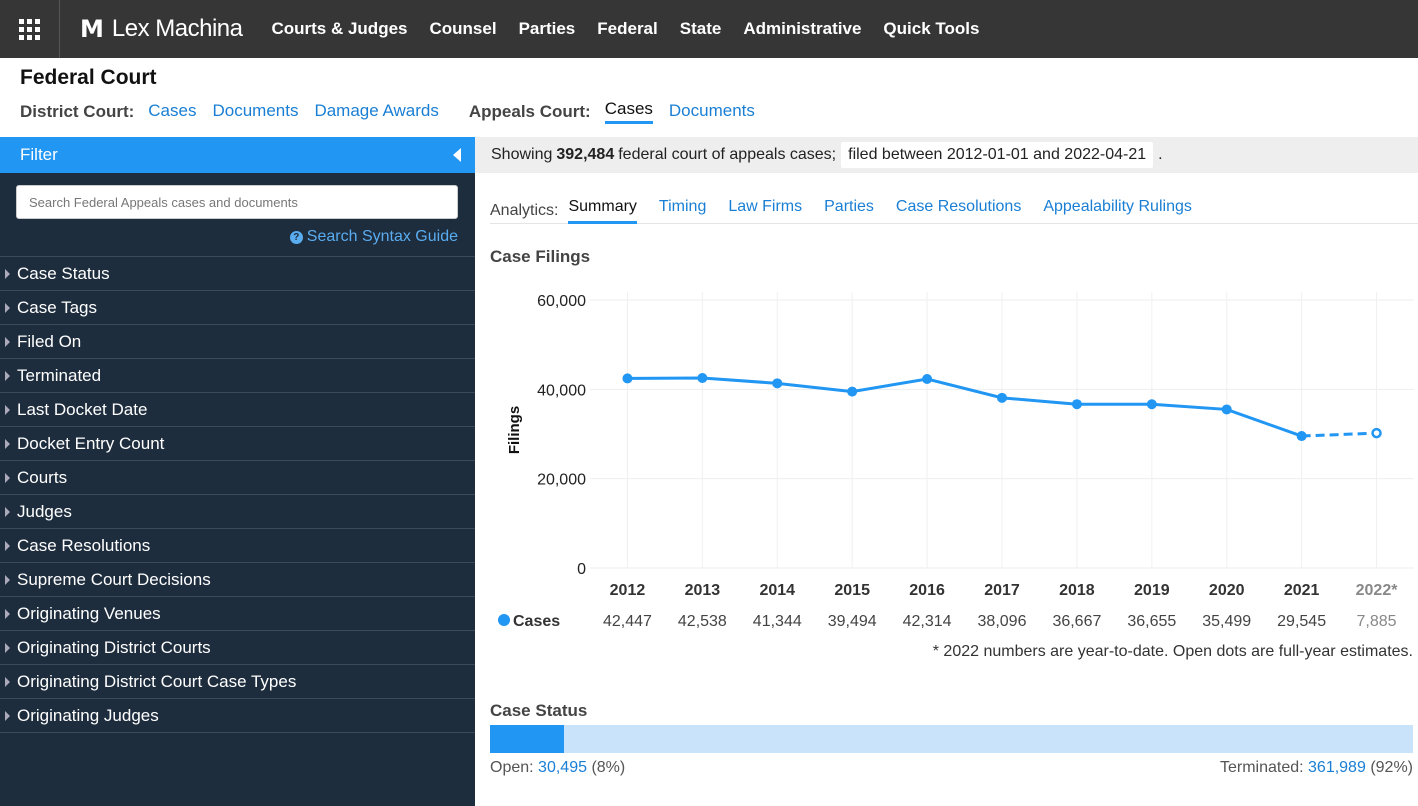 The width and height of the screenshot is (1418, 806). What do you see at coordinates (700, 28) in the screenshot?
I see `nav-state: State` at bounding box center [700, 28].